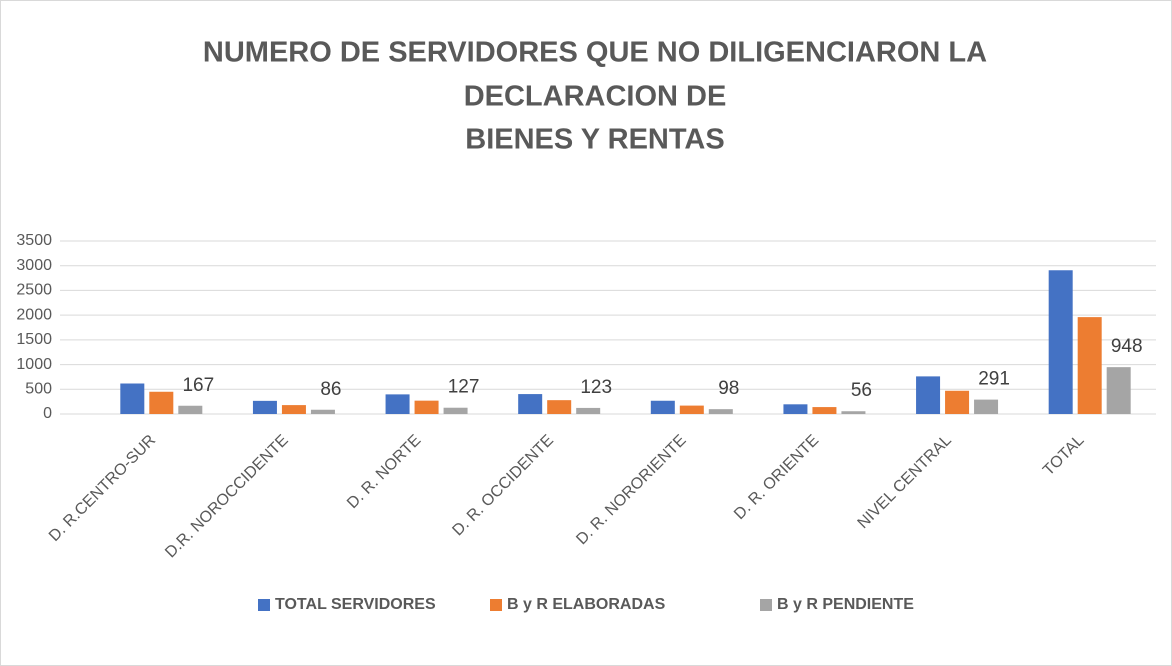 This screenshot has height=666, width=1172. Describe the element at coordinates (596, 387) in the screenshot. I see `data-label: 123` at that location.